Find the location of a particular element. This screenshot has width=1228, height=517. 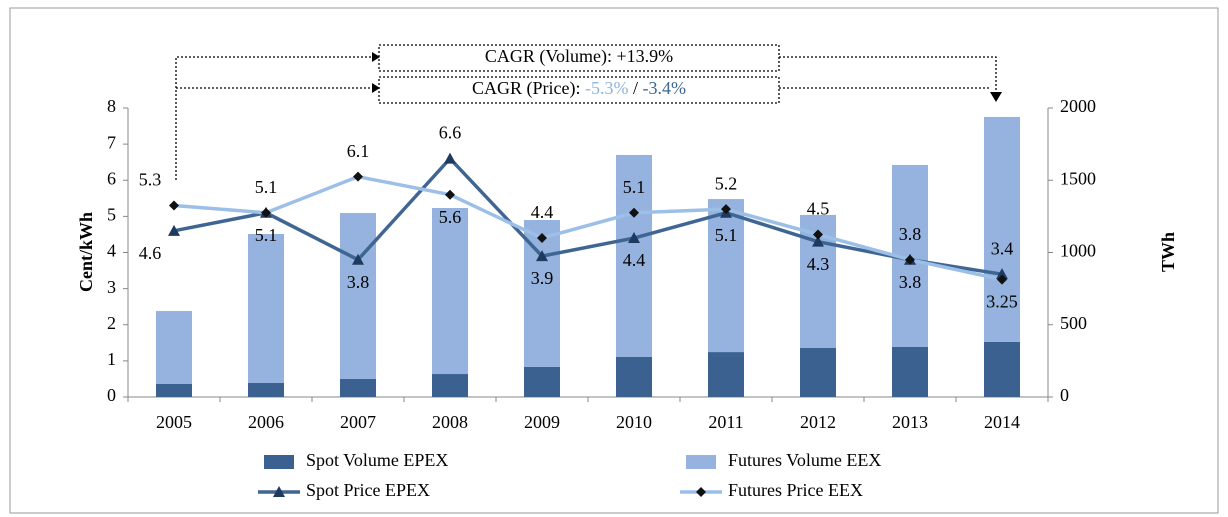

data-label: 4.5 is located at coordinates (818, 209).